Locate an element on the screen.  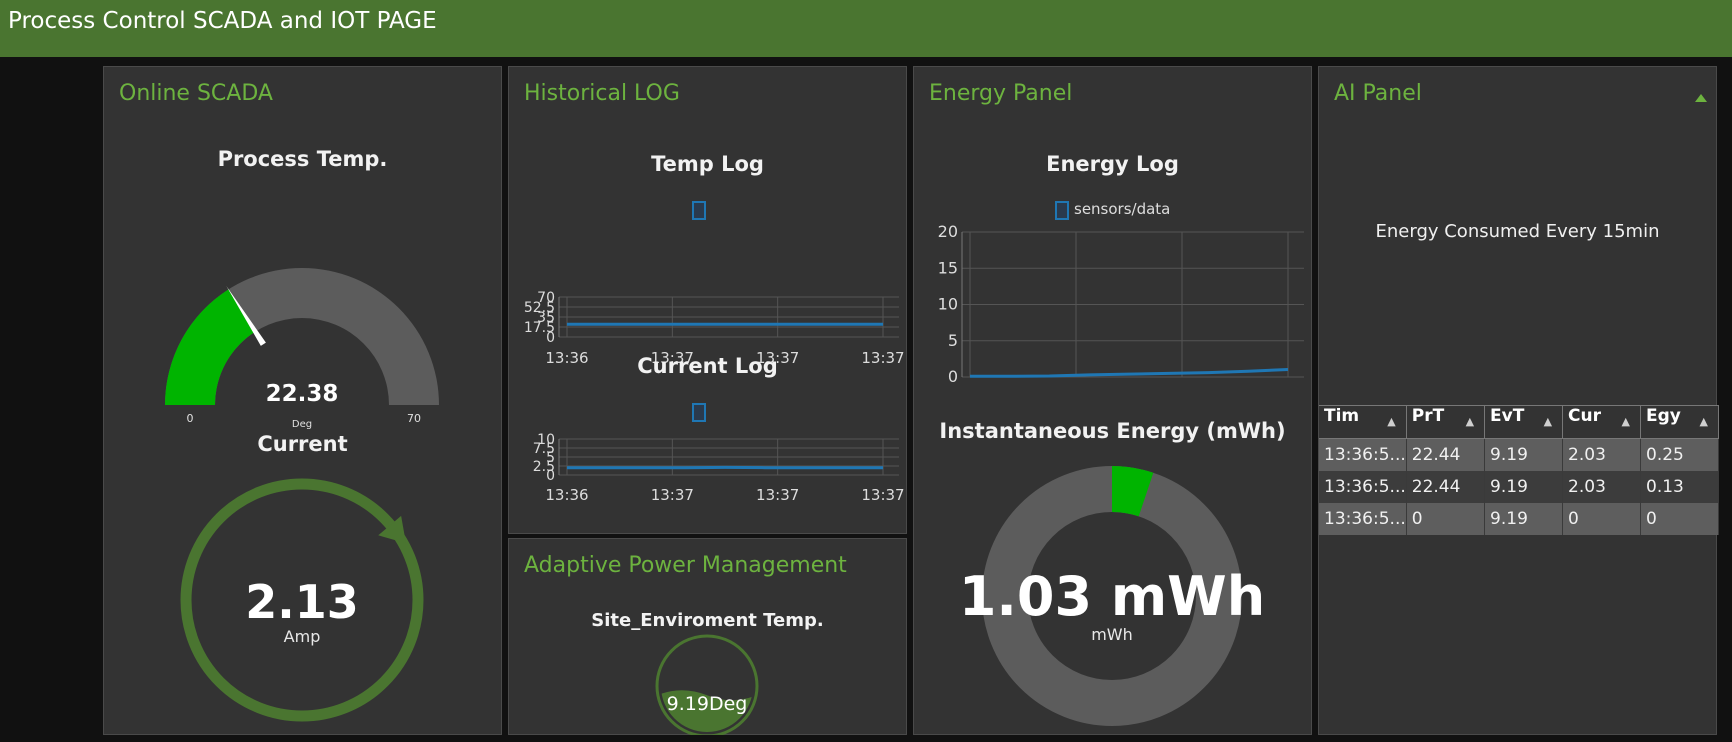
current-log-y-tick-label: 7.5 is located at coordinates (544, 449).